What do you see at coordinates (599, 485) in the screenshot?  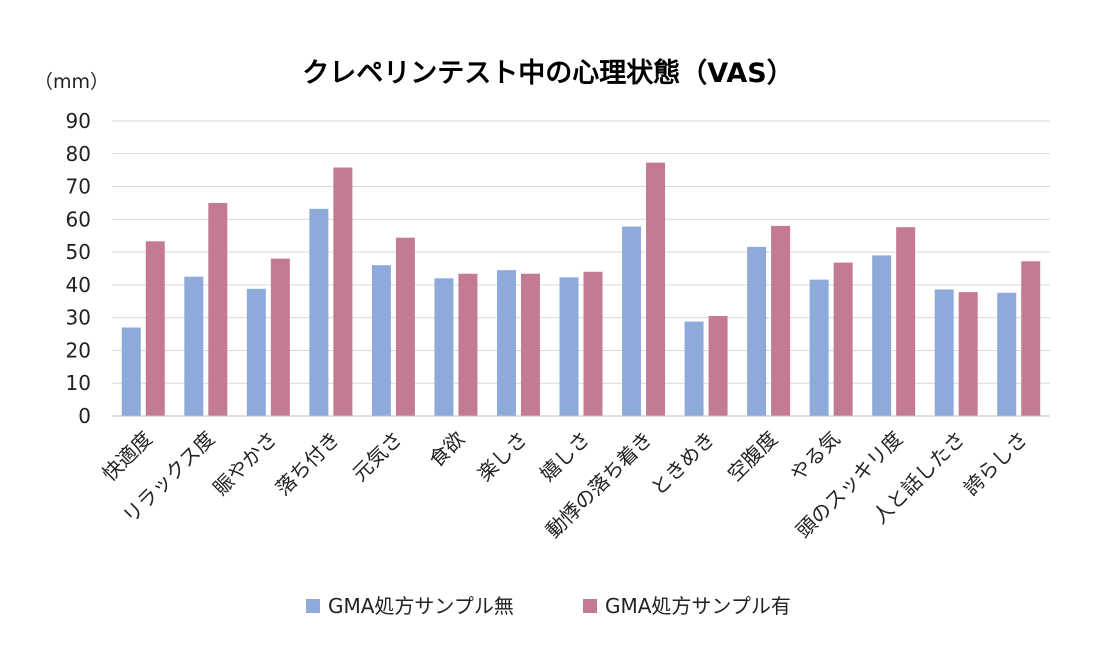 I see `x-tick-label: 動悸の落ち着き` at bounding box center [599, 485].